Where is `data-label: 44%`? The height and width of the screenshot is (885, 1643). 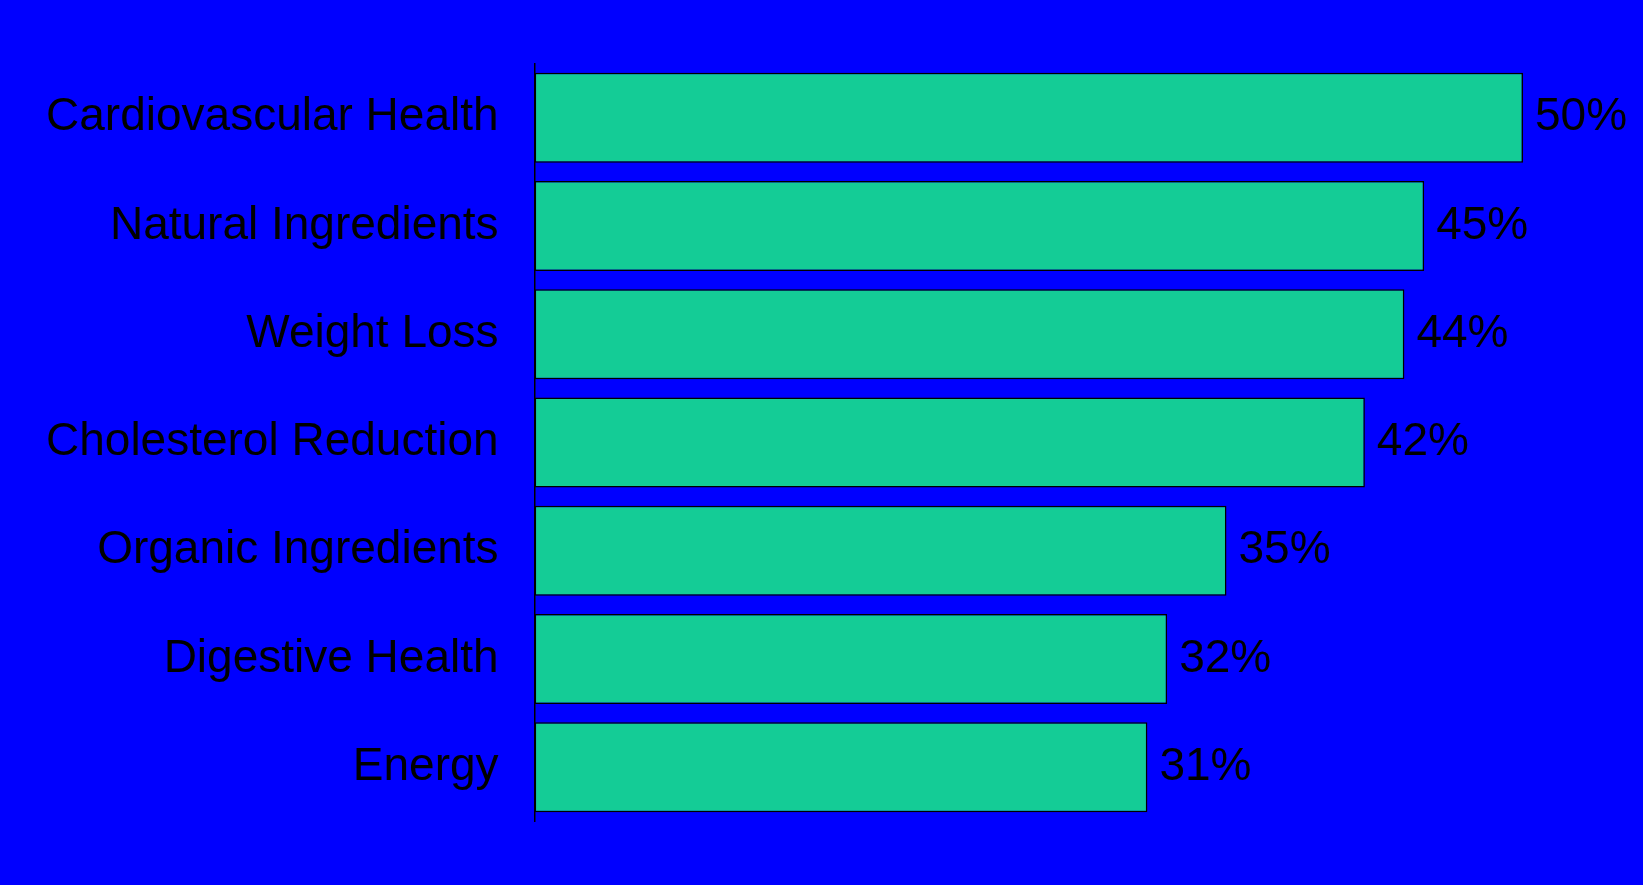 data-label: 44% is located at coordinates (1462, 330).